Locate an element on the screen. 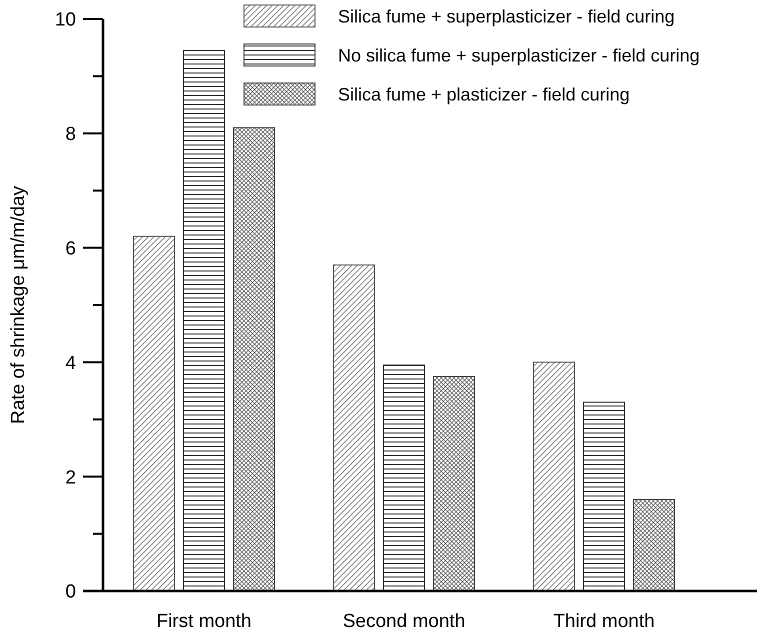 This screenshot has width=757, height=636. x-tick-label: Second month is located at coordinates (404, 621).